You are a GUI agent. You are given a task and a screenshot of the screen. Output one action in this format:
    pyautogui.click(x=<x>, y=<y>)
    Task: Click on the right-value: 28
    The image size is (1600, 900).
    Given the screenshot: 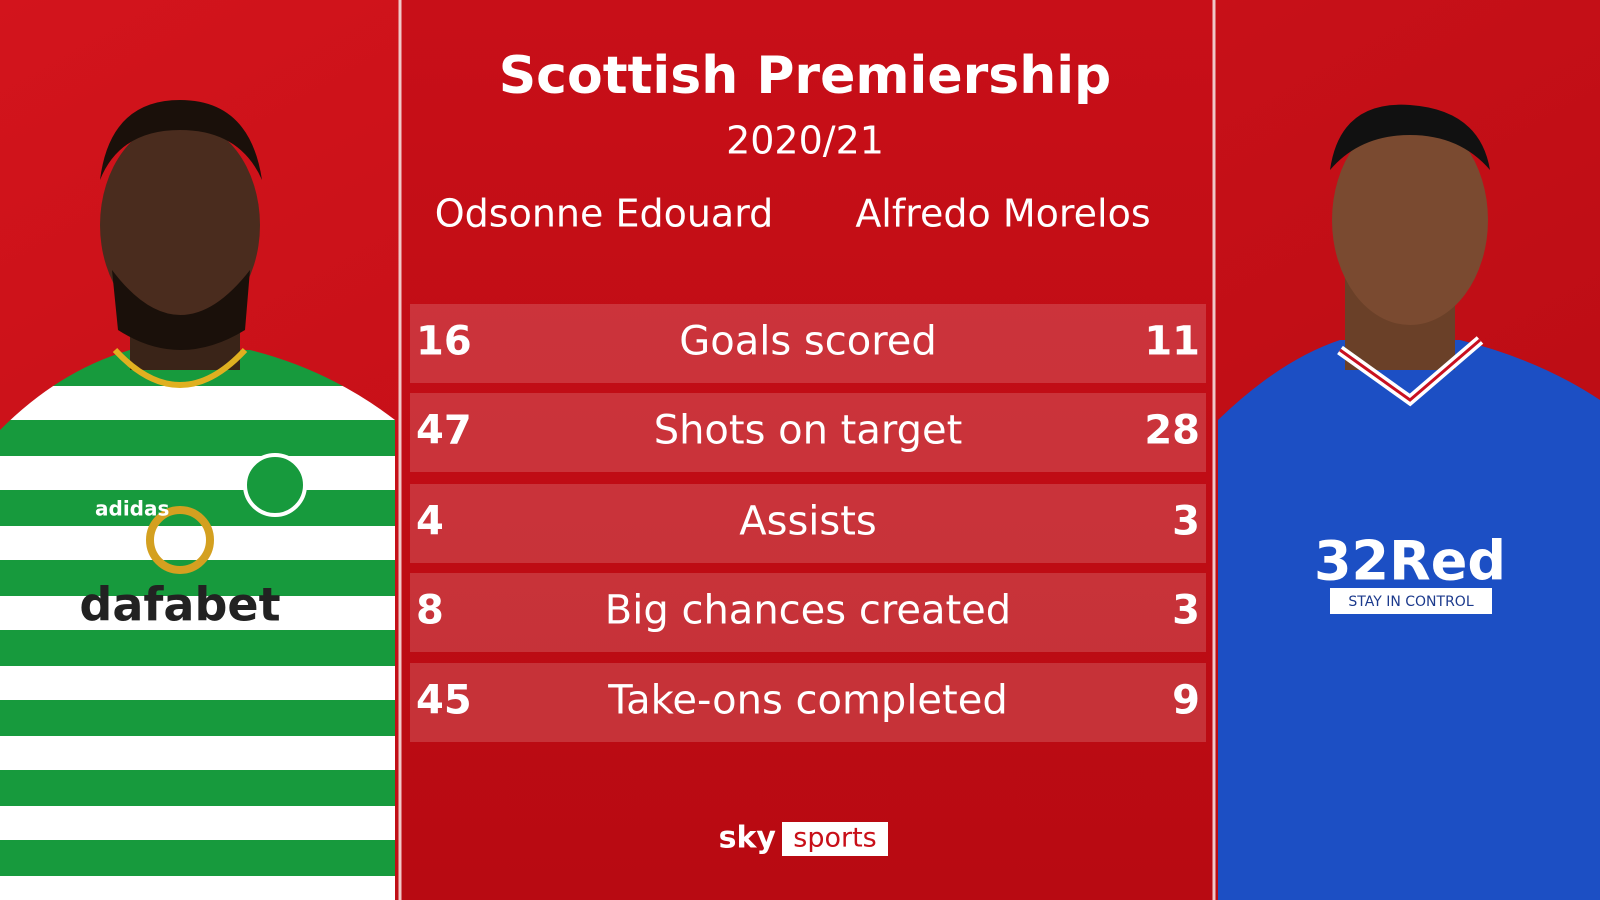 What is the action you would take?
    pyautogui.click(x=1172, y=431)
    